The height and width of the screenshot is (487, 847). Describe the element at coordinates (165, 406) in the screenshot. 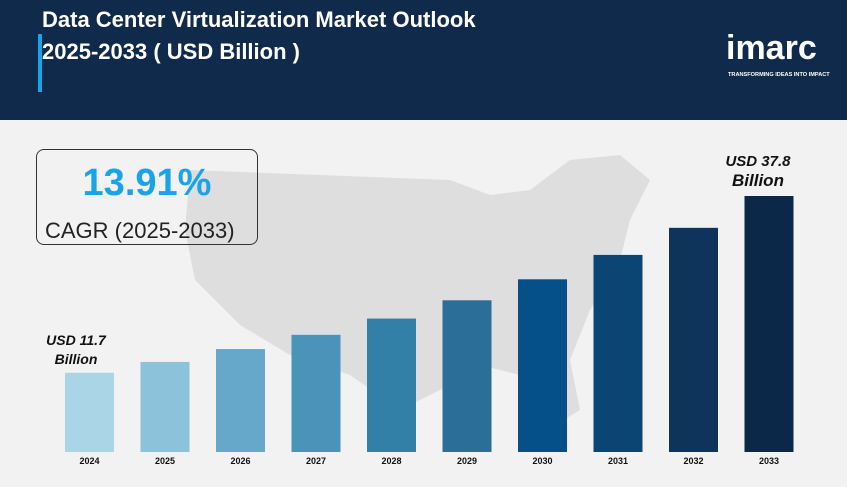

I see `bar-2025` at that location.